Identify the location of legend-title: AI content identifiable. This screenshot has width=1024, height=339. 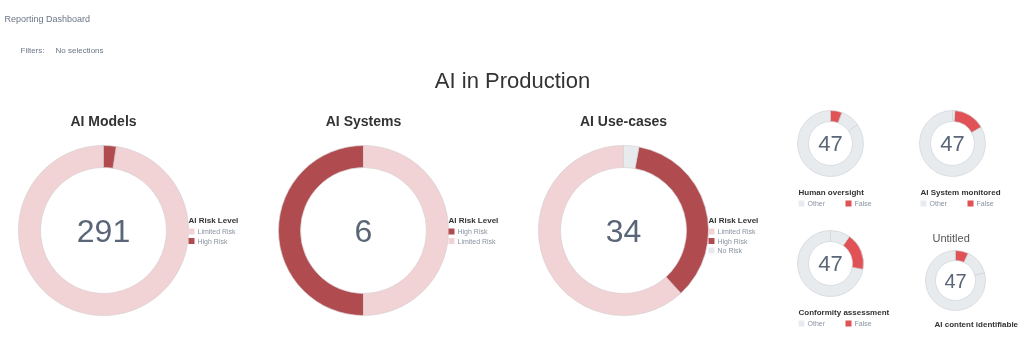
(976, 324).